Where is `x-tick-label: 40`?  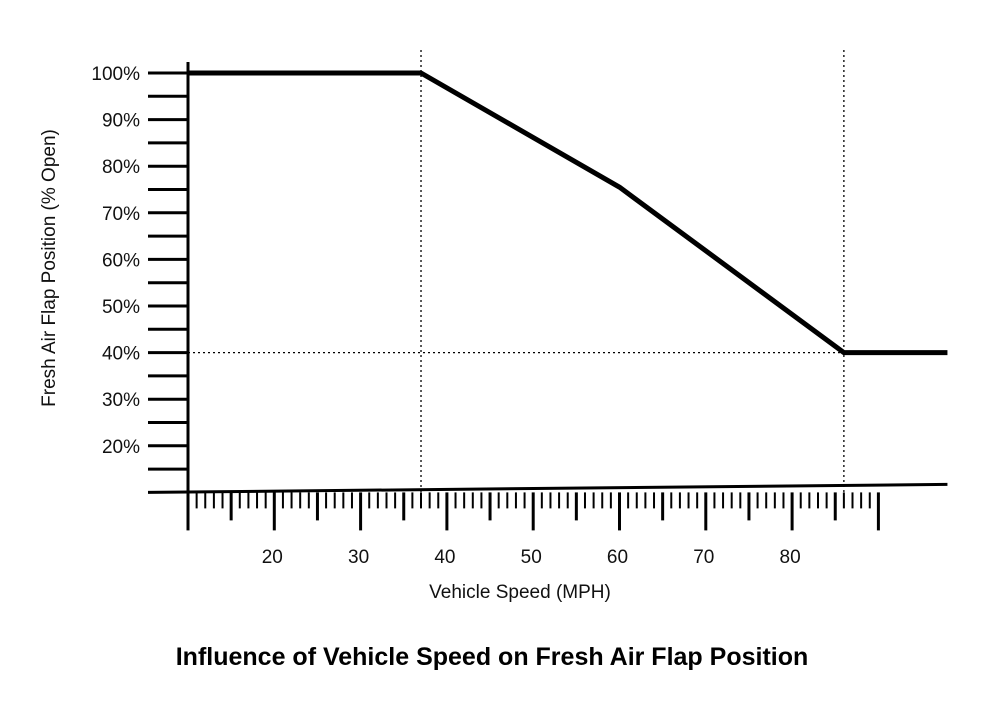
x-tick-label: 40 is located at coordinates (444, 557).